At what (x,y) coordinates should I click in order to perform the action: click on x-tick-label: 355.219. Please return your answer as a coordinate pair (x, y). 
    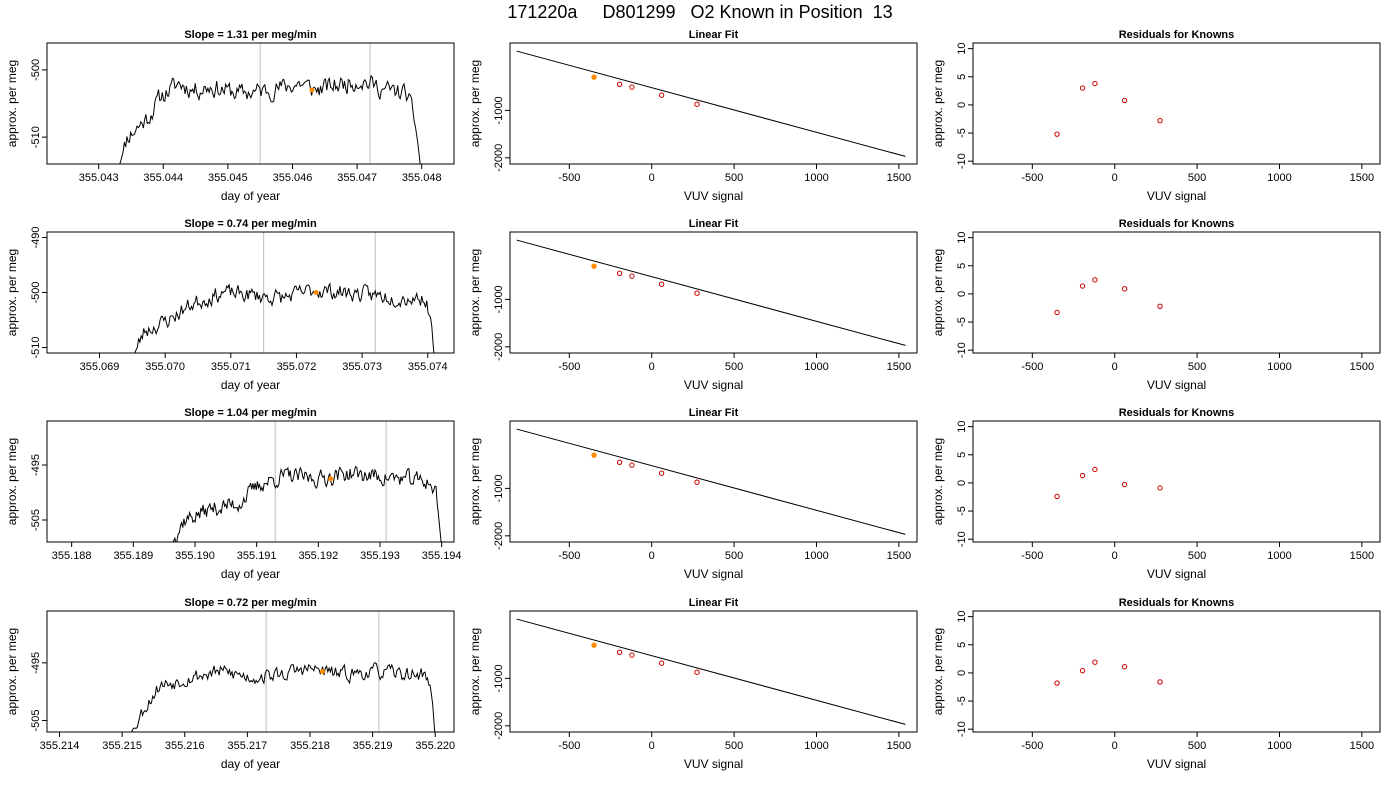
    Looking at the image, I should click on (373, 746).